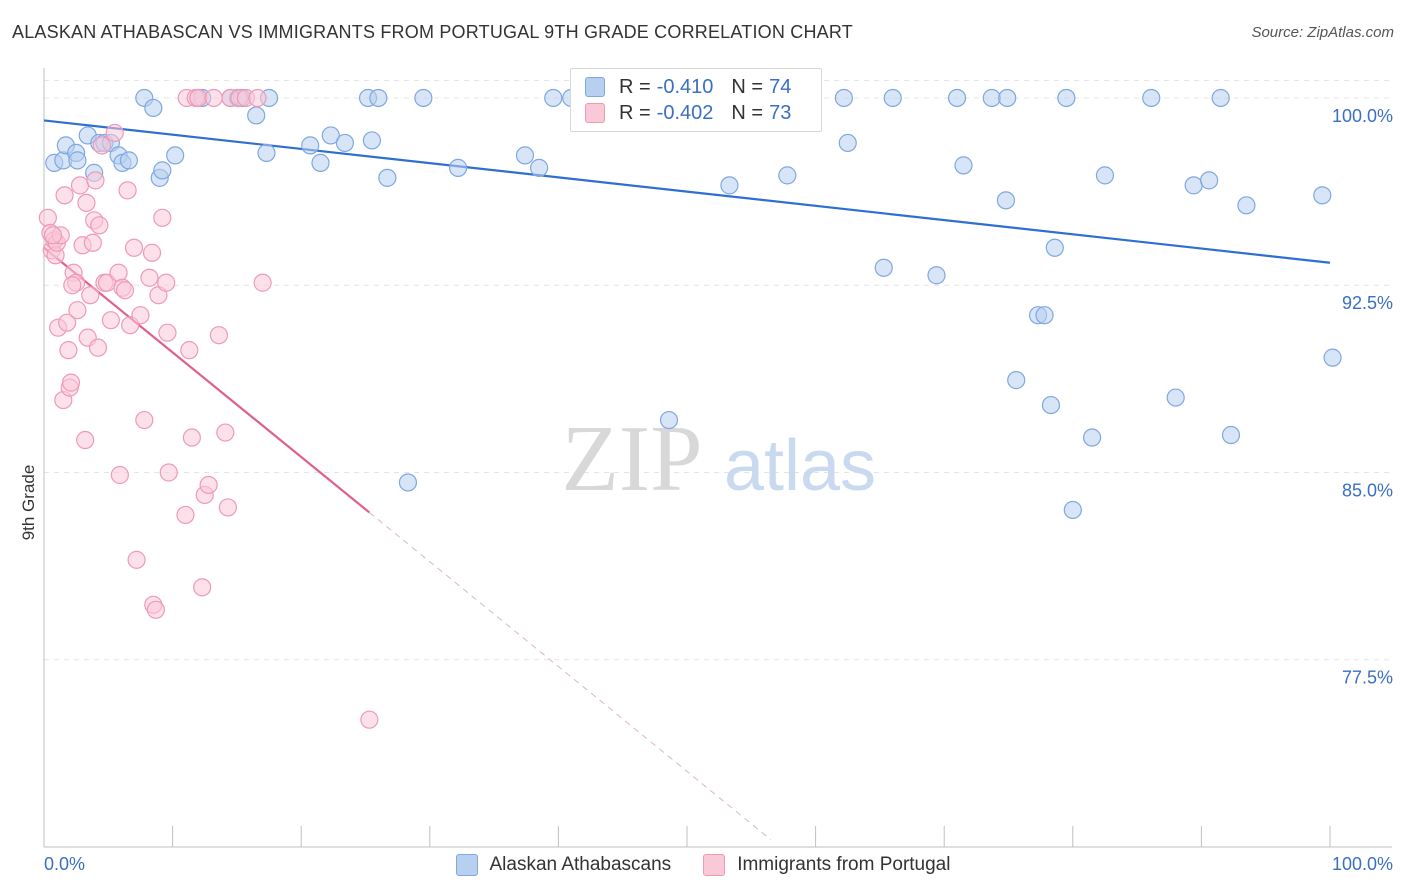 This screenshot has width=1406, height=892. I want to click on x-tick-label: 0.0%, so click(64, 864).